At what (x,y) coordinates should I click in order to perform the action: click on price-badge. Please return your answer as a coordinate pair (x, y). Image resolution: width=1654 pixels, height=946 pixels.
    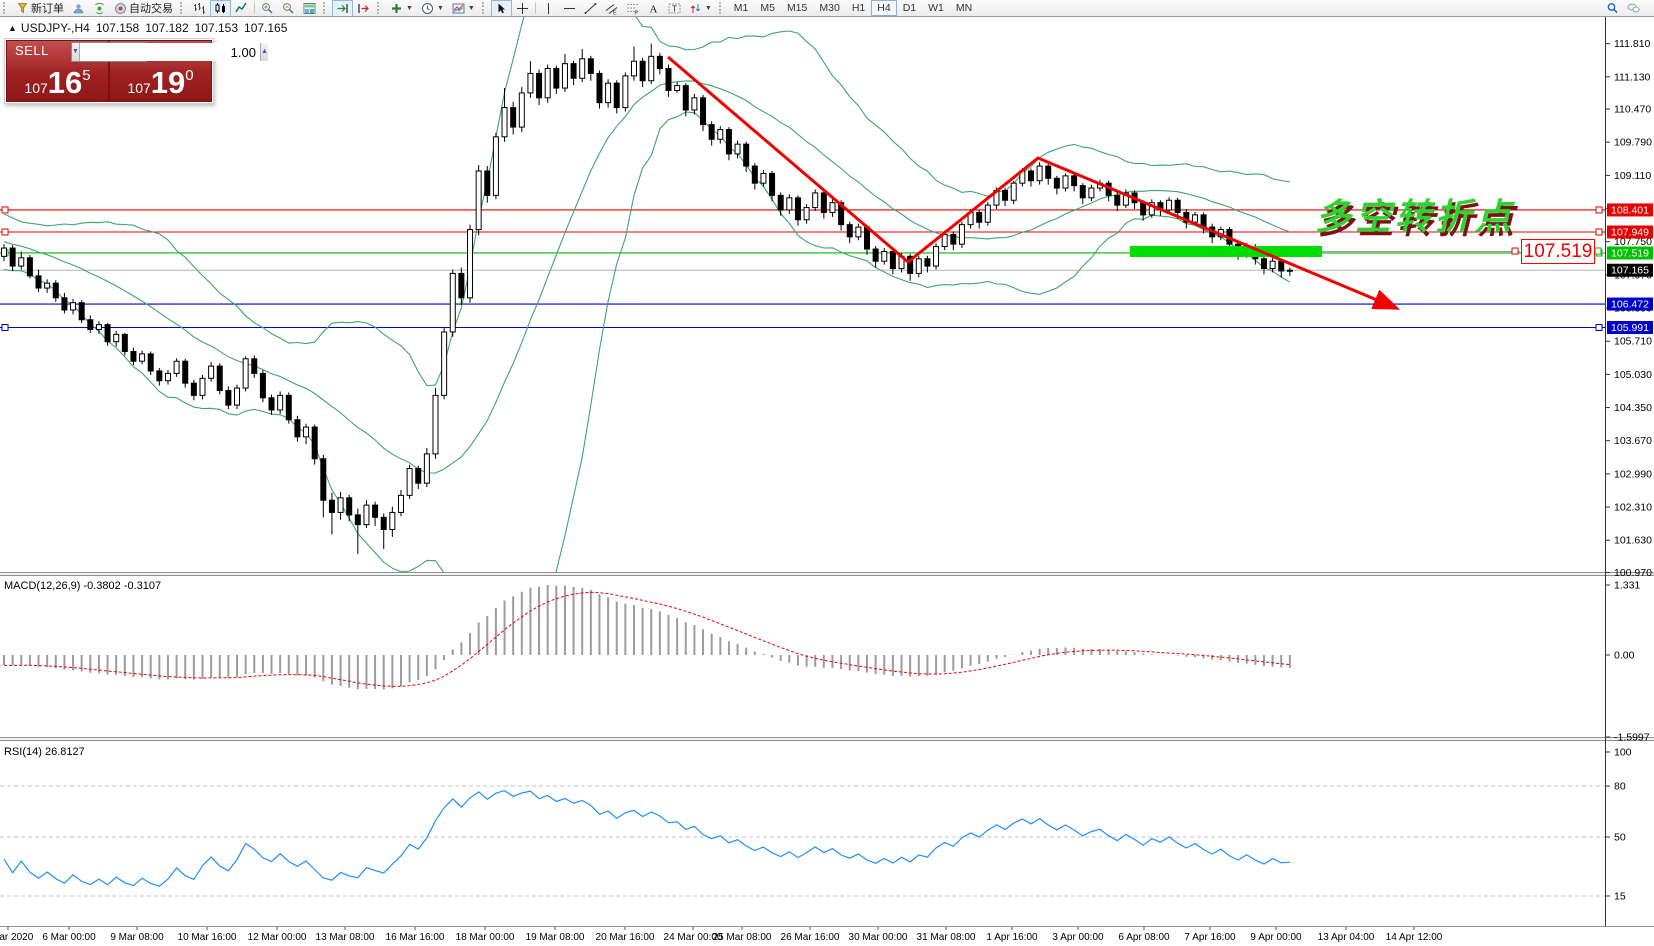
    Looking at the image, I should click on (1630, 270).